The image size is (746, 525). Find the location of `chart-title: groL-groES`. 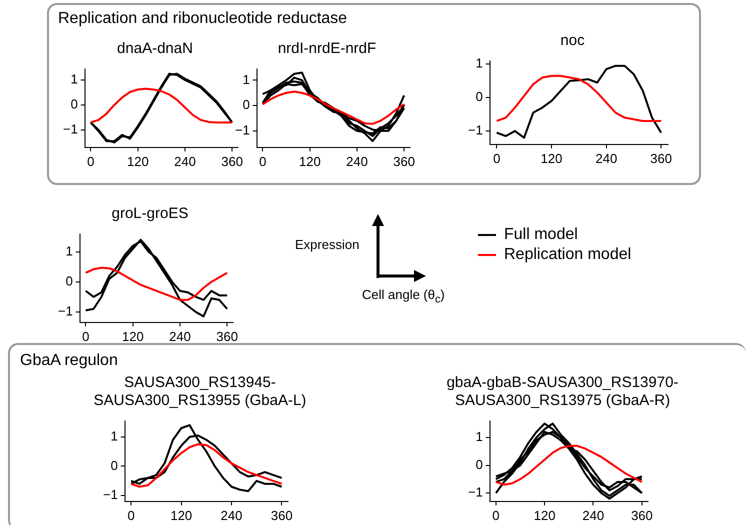

chart-title: groL-groES is located at coordinates (150, 214).